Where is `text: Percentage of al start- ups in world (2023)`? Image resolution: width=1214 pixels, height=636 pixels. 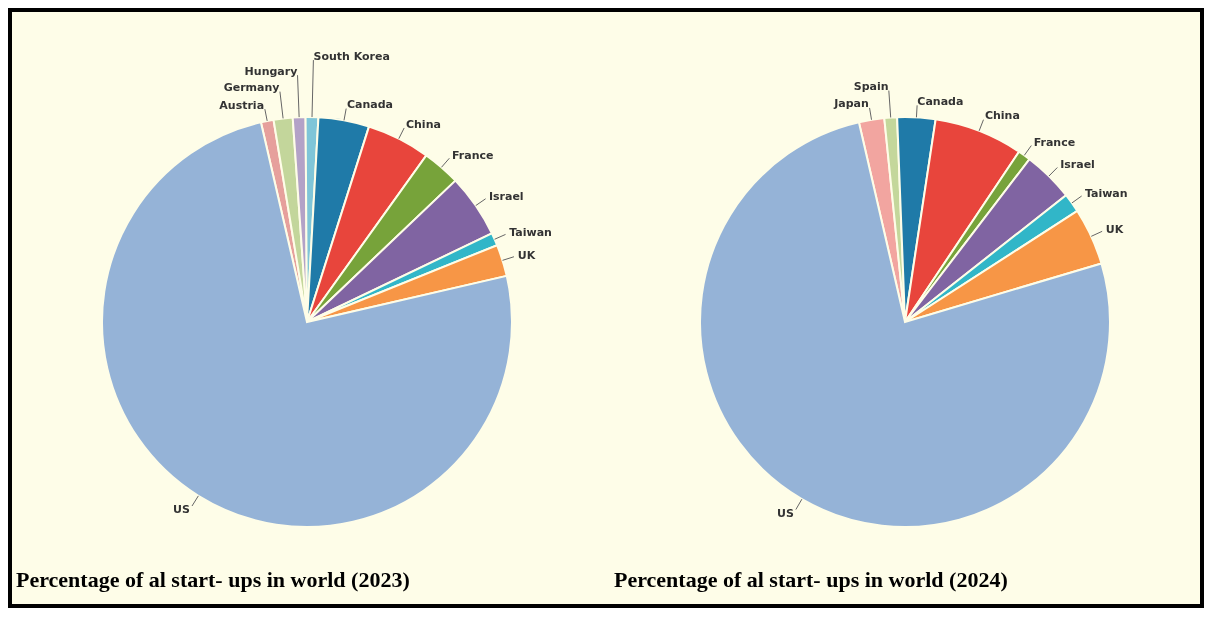
text: Percentage of al start- ups in world (2023) is located at coordinates (212, 580).